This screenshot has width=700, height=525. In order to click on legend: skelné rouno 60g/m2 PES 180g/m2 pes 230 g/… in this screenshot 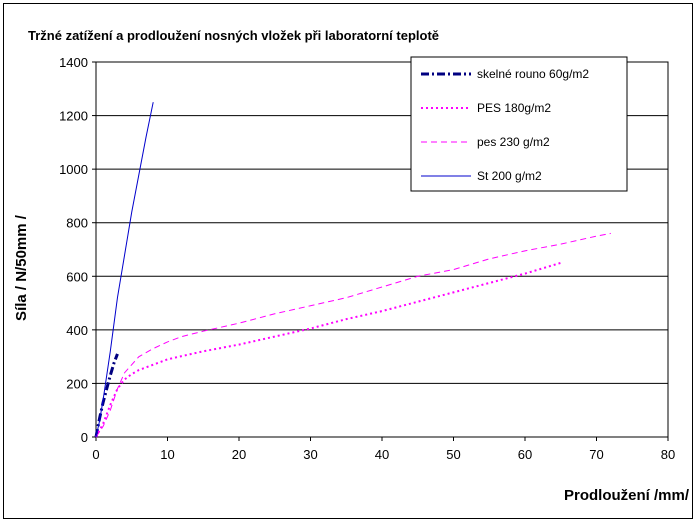, I will do `click(519, 124)`.